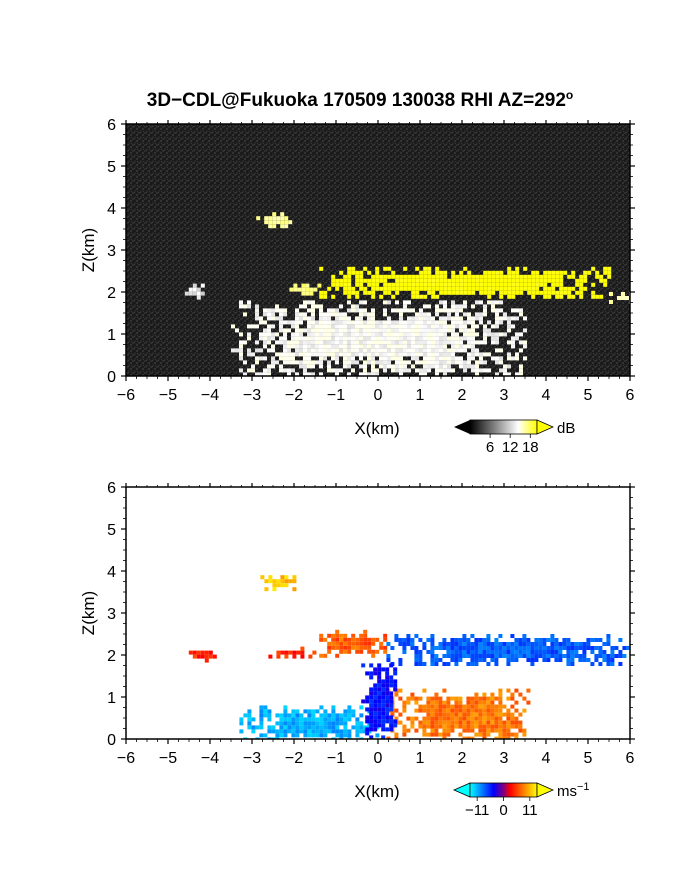  I want to click on x-tick-label: 3, so click(504, 395).